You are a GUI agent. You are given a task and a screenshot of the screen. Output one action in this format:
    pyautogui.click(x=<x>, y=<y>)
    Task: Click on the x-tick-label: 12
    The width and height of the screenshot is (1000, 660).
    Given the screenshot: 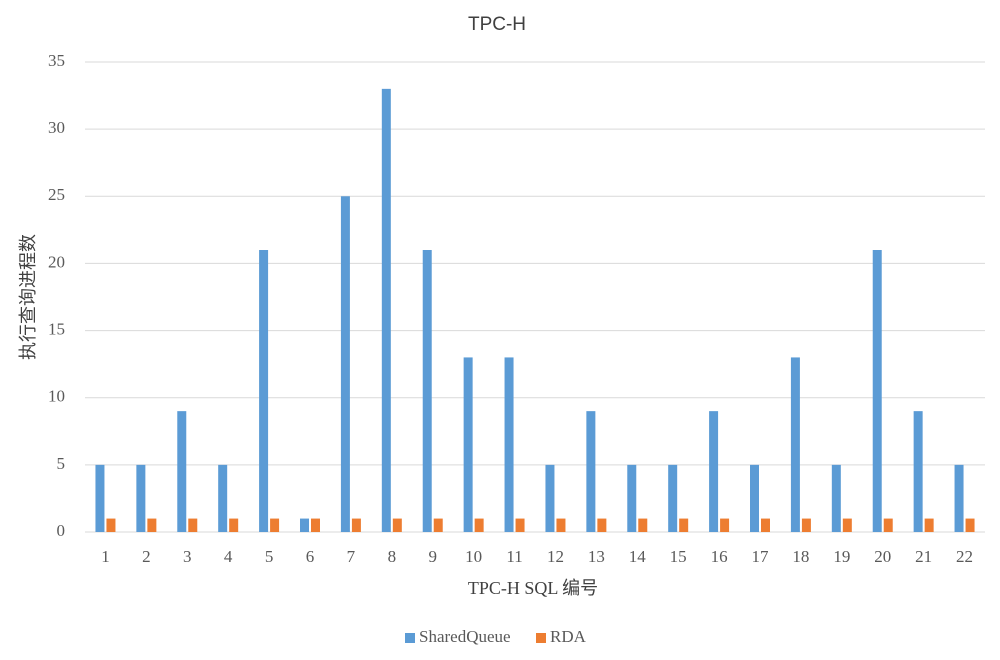 What is the action you would take?
    pyautogui.click(x=555, y=556)
    